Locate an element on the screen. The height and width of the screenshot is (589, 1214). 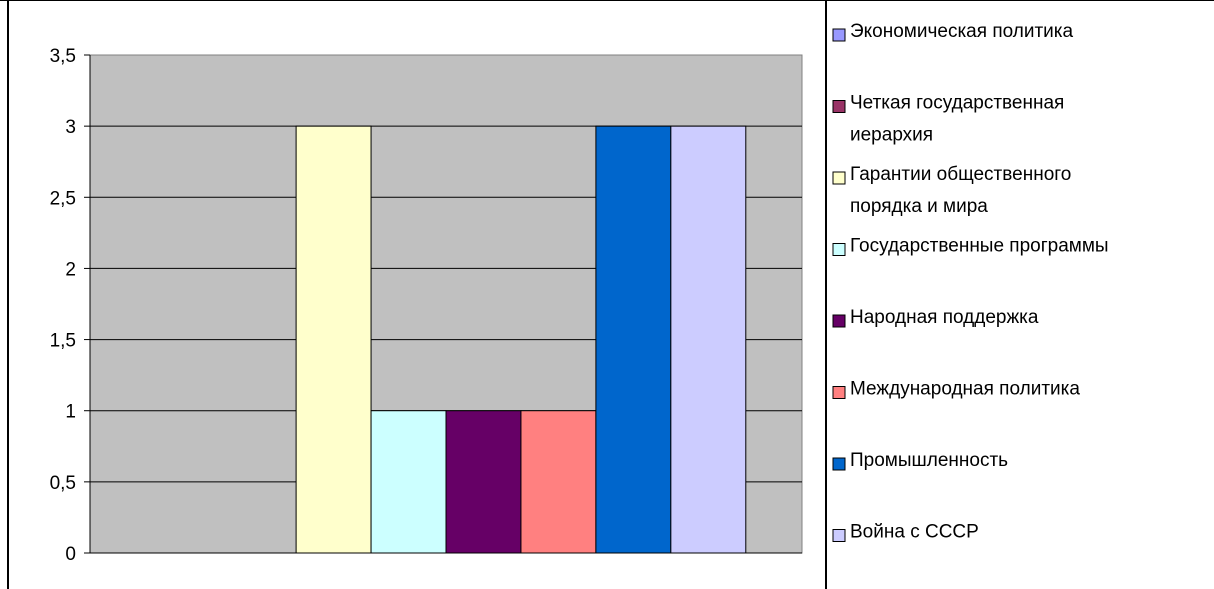
y-tick-label: 3 is located at coordinates (70, 127).